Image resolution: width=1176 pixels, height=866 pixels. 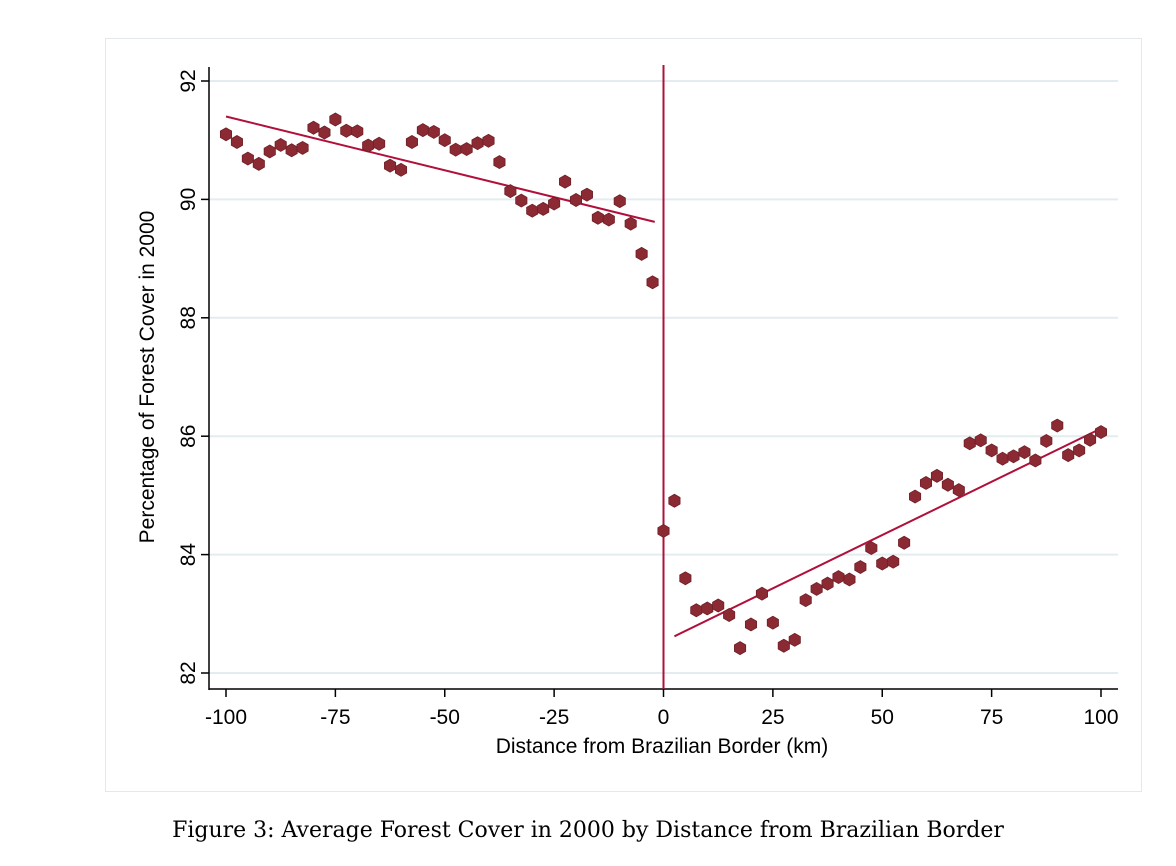 What do you see at coordinates (445, 717) in the screenshot?
I see `x-tick-label: -50` at bounding box center [445, 717].